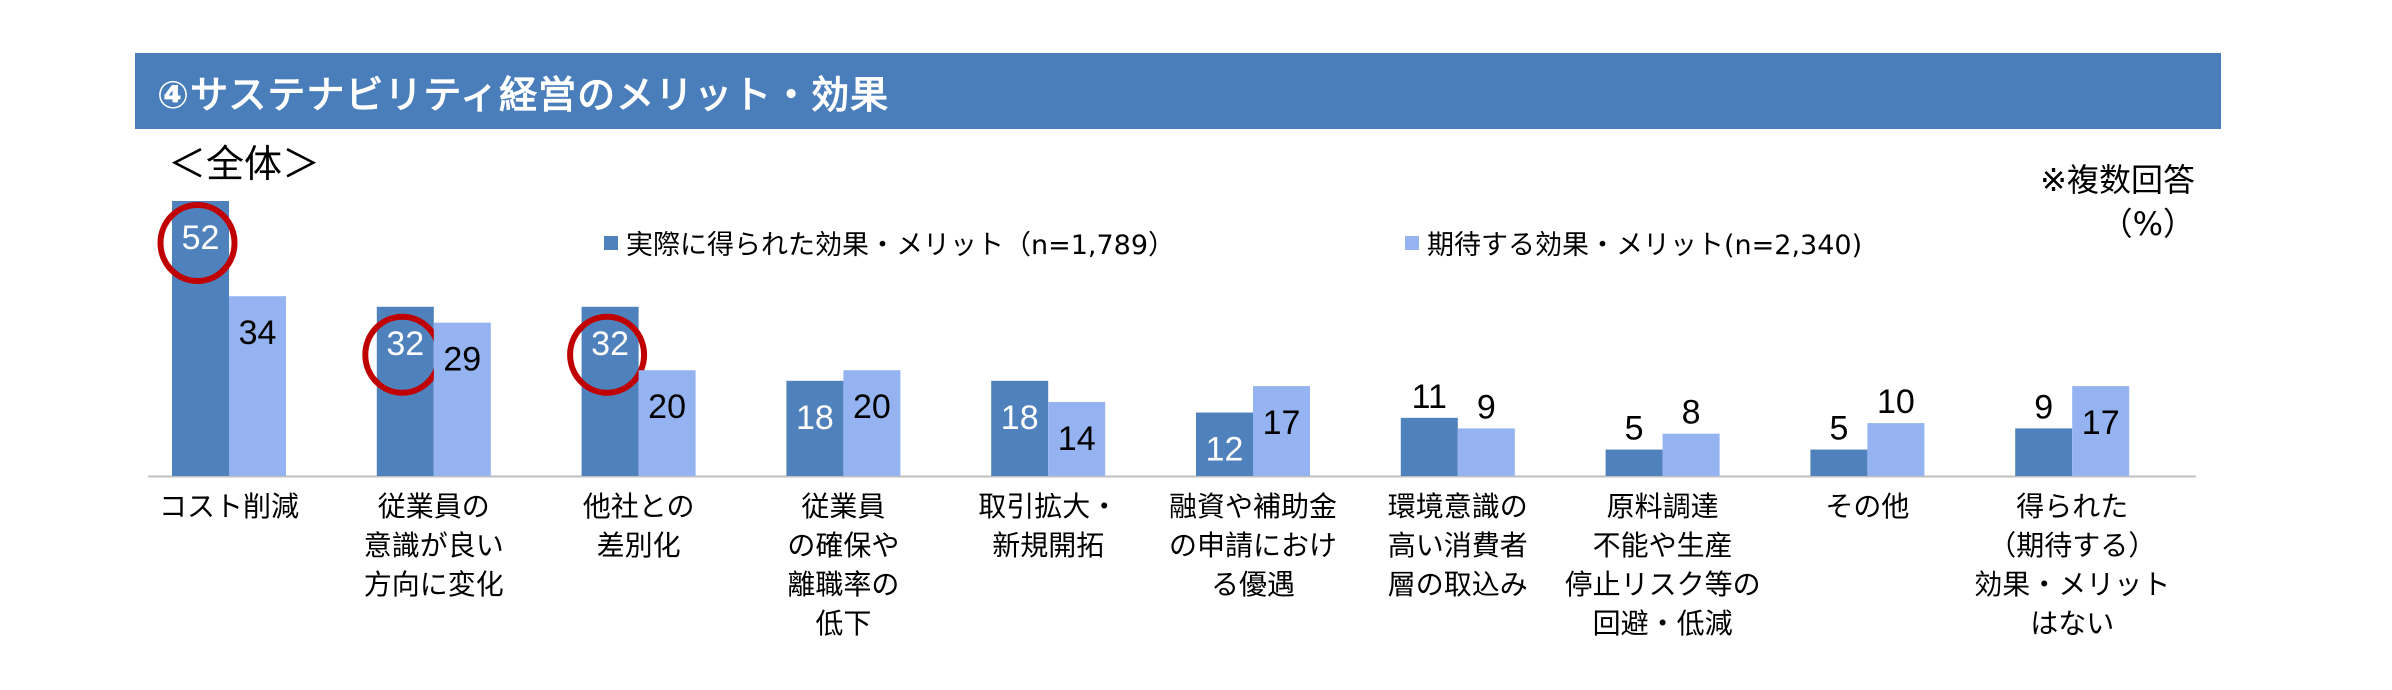 The width and height of the screenshot is (2392, 690). I want to click on chart-title-bar: ④サステナビリティ経営のメリット・効果, so click(1178, 91).